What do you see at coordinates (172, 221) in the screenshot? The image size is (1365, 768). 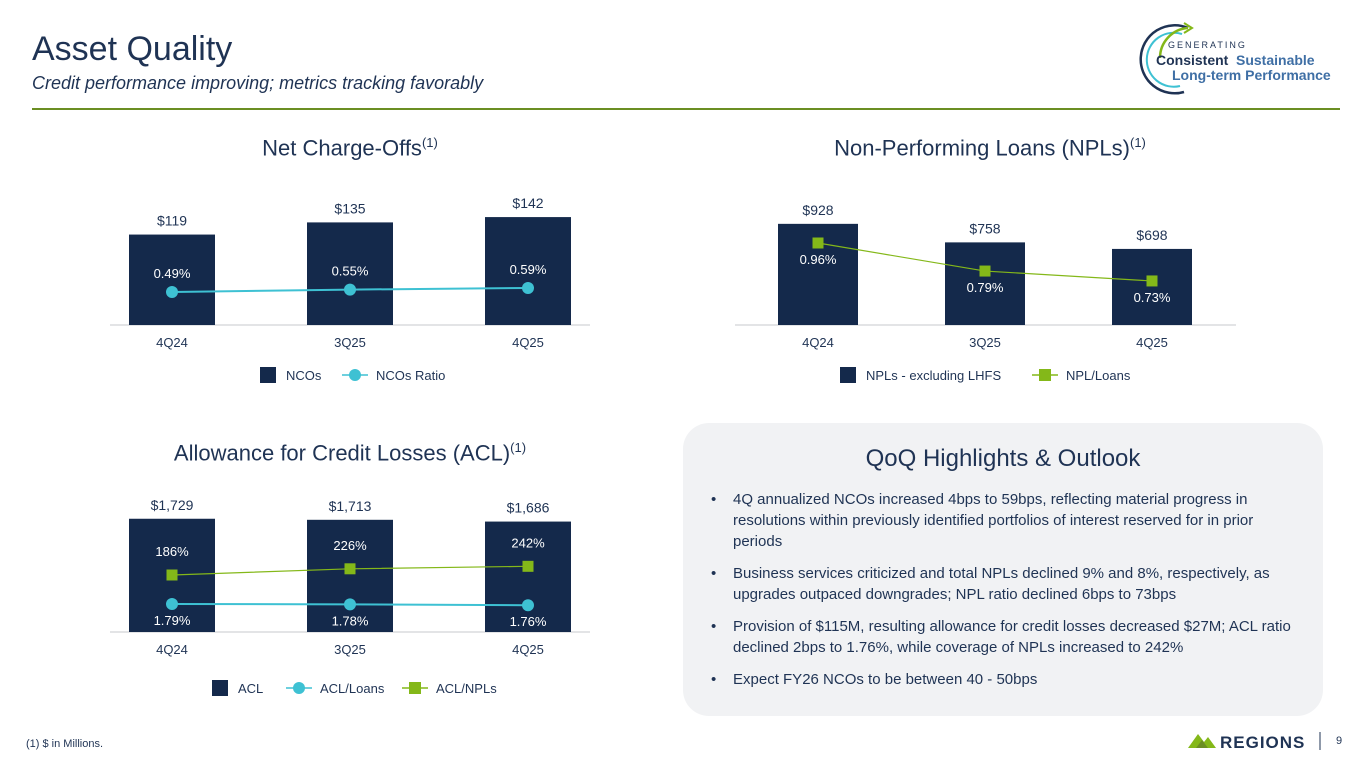 I see `bar-value-label: $119` at bounding box center [172, 221].